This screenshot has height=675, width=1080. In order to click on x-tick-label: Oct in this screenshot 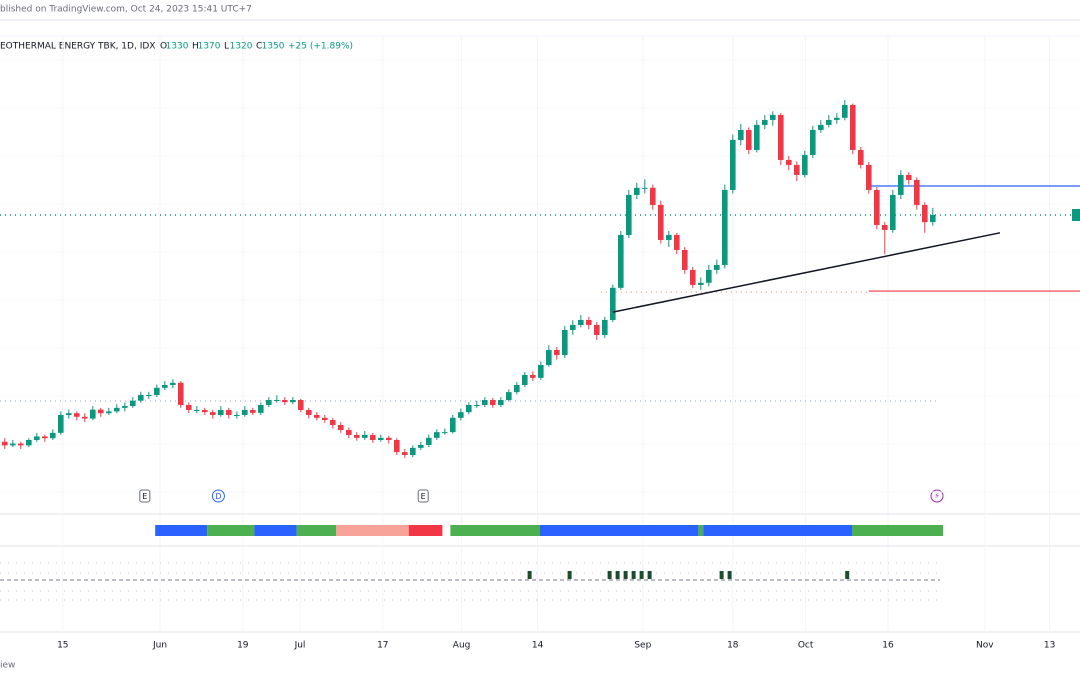, I will do `click(806, 646)`.